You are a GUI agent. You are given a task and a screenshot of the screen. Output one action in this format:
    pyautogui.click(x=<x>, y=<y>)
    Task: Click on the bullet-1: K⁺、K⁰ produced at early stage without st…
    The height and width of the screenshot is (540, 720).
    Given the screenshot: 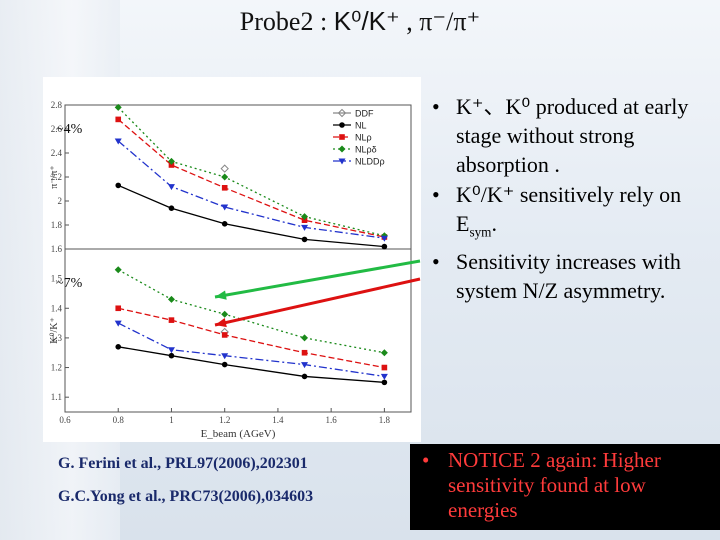 What is the action you would take?
    pyautogui.click(x=573, y=135)
    